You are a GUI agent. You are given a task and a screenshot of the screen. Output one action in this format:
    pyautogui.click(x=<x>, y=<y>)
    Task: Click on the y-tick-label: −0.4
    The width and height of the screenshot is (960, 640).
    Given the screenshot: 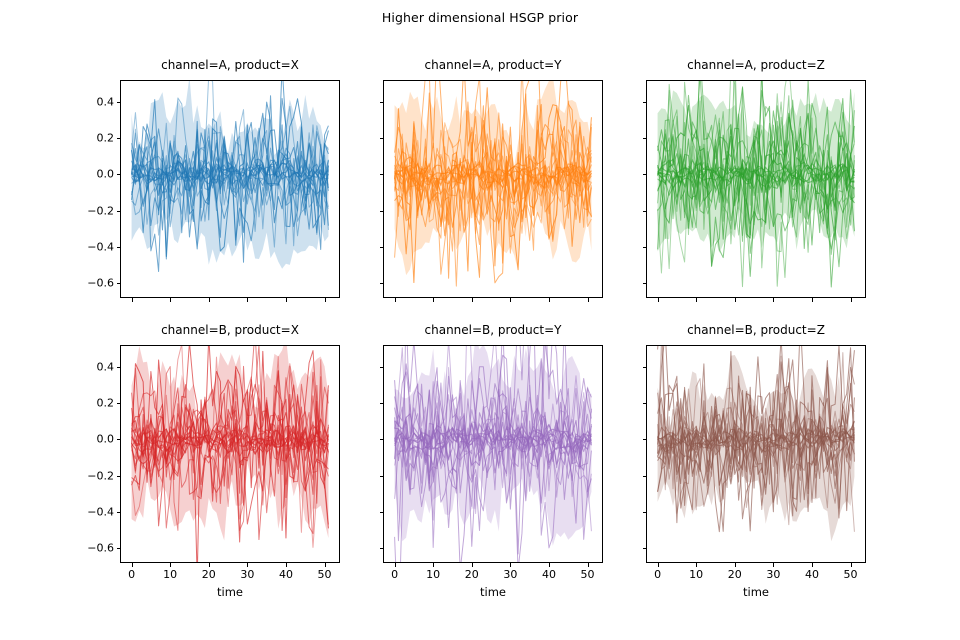 What is the action you would take?
    pyautogui.click(x=100, y=512)
    